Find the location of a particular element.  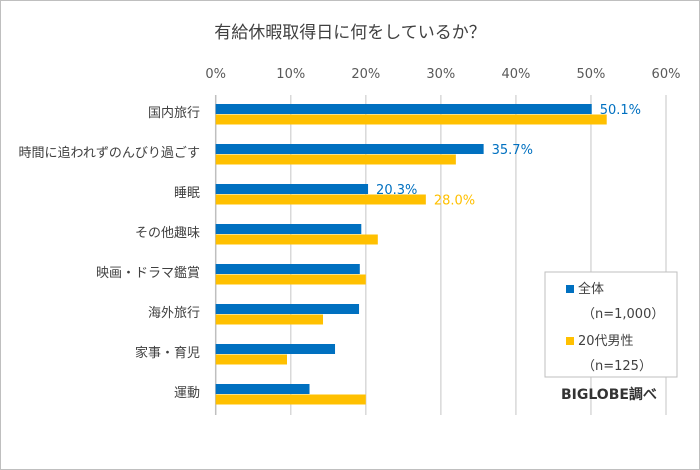

legend: 全体 （n=1,000） 20代男性 （n=125） is located at coordinates (611, 324).